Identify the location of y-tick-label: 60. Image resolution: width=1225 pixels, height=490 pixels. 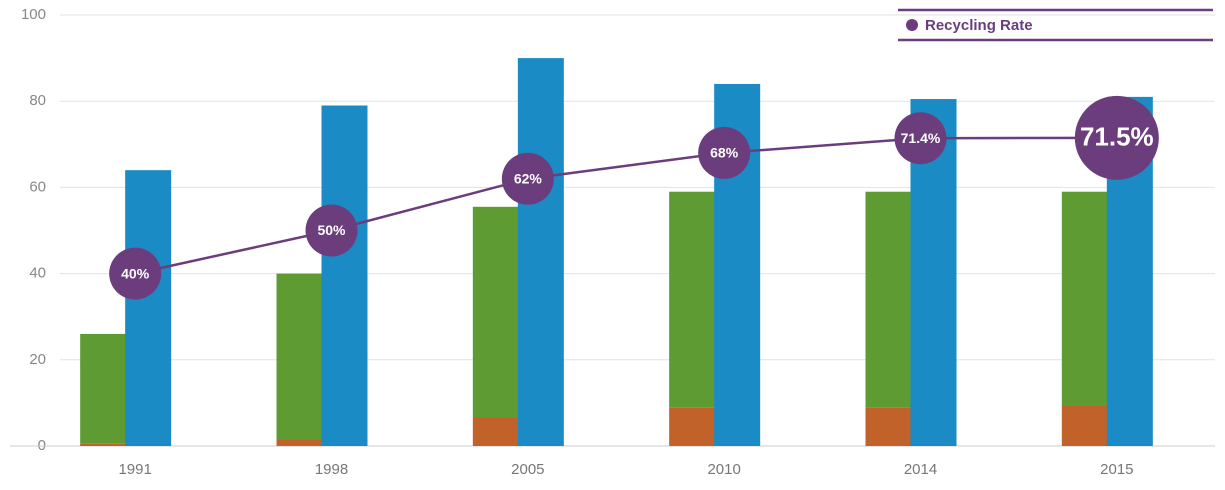
(37, 186).